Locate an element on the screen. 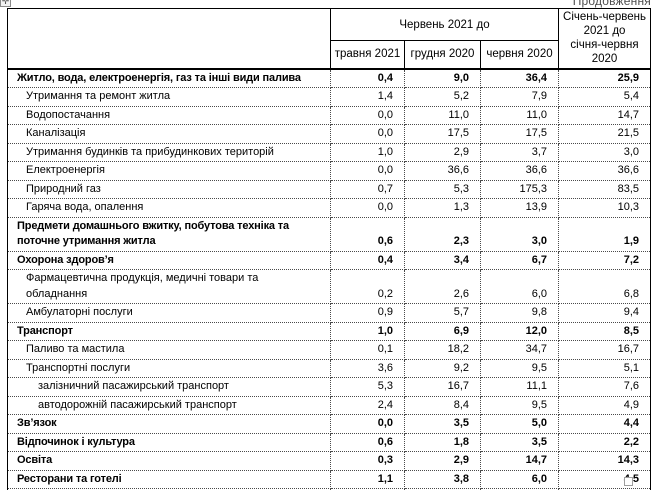 This screenshot has height=490, width=656. row-label: Гаряча вода, опалення is located at coordinates (169, 208).